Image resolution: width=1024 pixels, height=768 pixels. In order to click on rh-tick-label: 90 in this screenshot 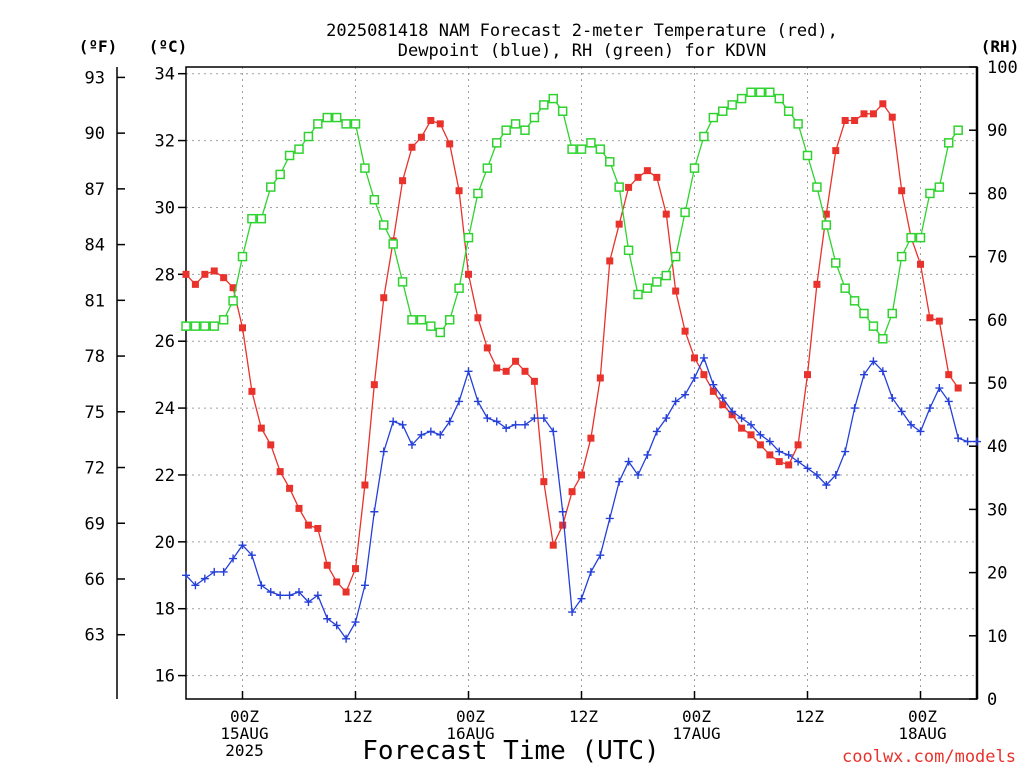, I will do `click(997, 131)`.